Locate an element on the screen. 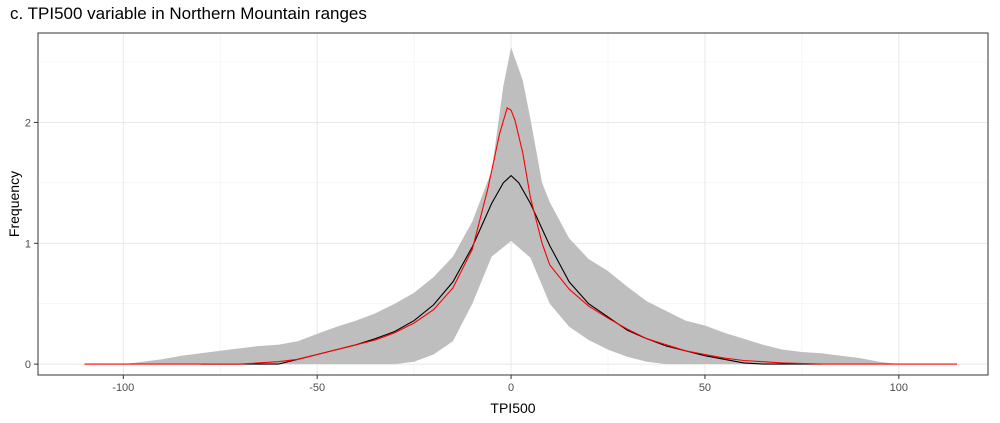 The width and height of the screenshot is (1000, 423). y-tick-label: 2 is located at coordinates (28, 123).